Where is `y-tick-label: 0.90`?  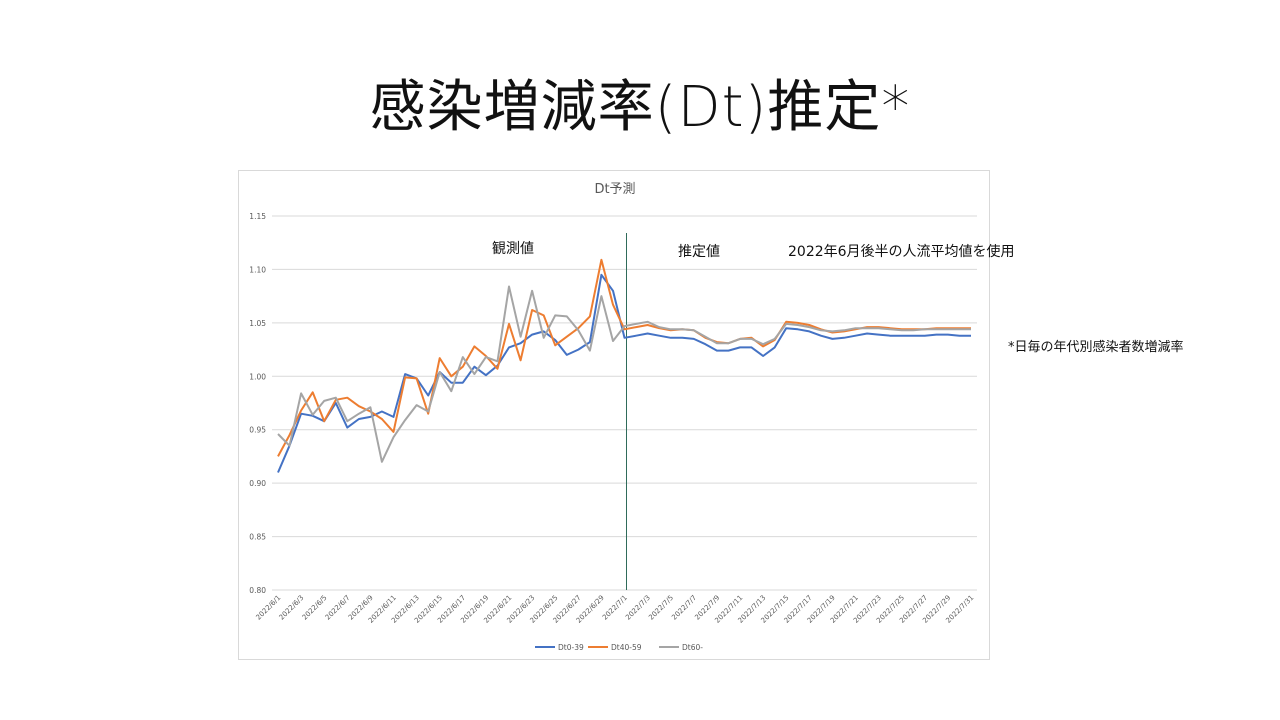
y-tick-label: 0.90 is located at coordinates (257, 483).